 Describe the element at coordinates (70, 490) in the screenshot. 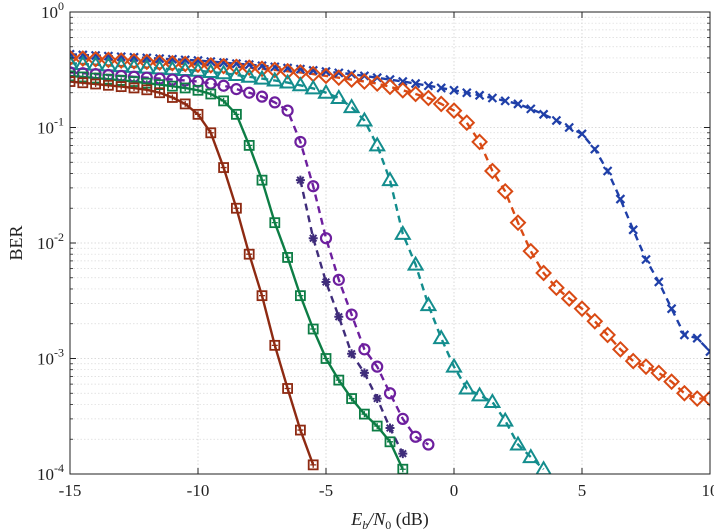

I see `x-tick-label: -15` at that location.